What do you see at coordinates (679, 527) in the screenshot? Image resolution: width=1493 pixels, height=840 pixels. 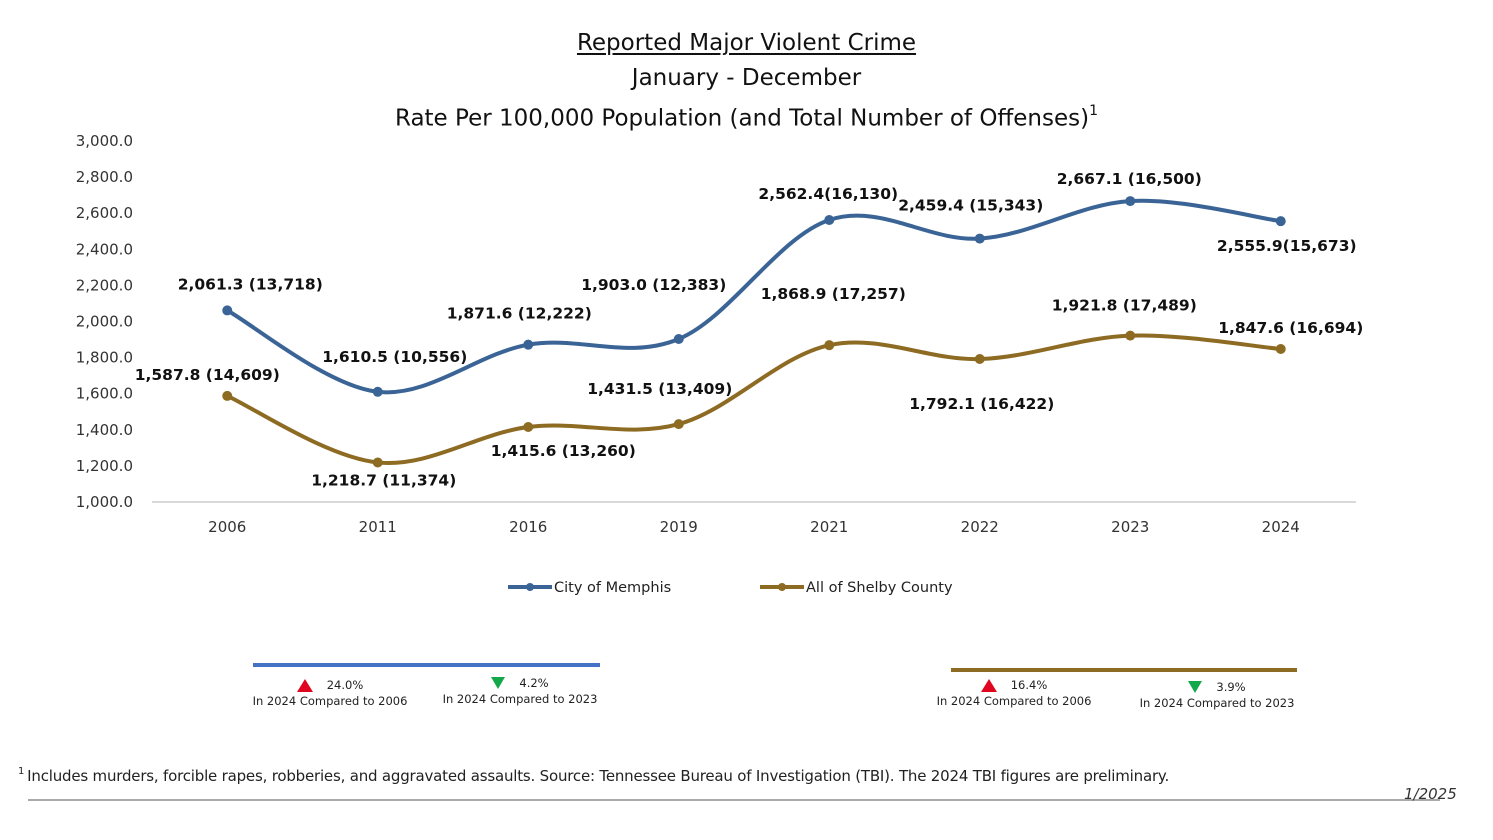 I see `x-tick-label: 2019` at bounding box center [679, 527].